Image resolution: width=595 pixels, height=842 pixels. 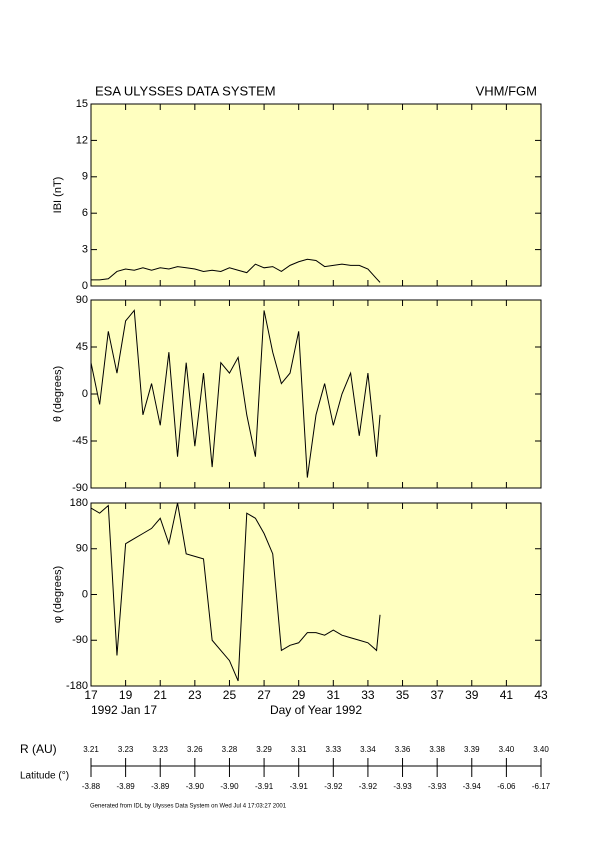 I want to click on y-tick-label: 9, so click(x=85, y=177).